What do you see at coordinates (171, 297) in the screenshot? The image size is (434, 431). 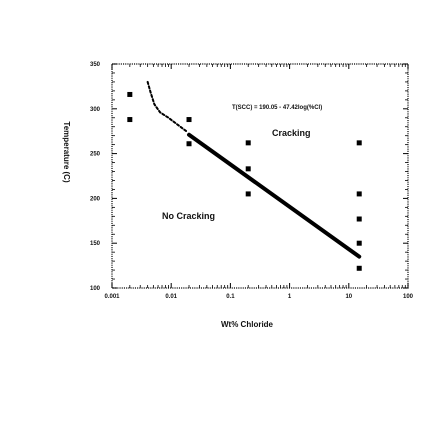 I see `x-tick-label: 0.01` at bounding box center [171, 297].